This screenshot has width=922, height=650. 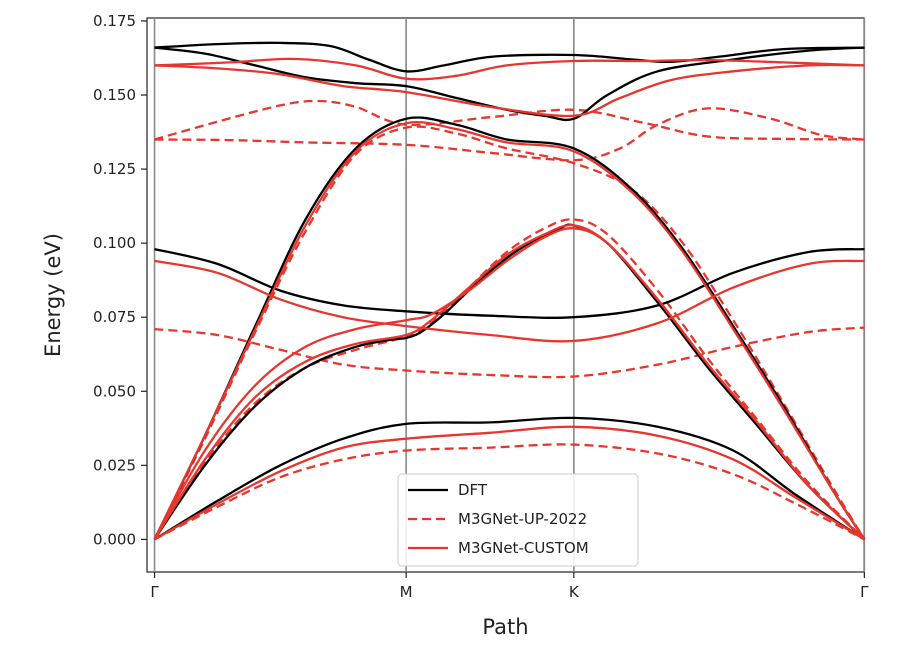 I want to click on x-axis-title: Path, so click(x=505, y=627).